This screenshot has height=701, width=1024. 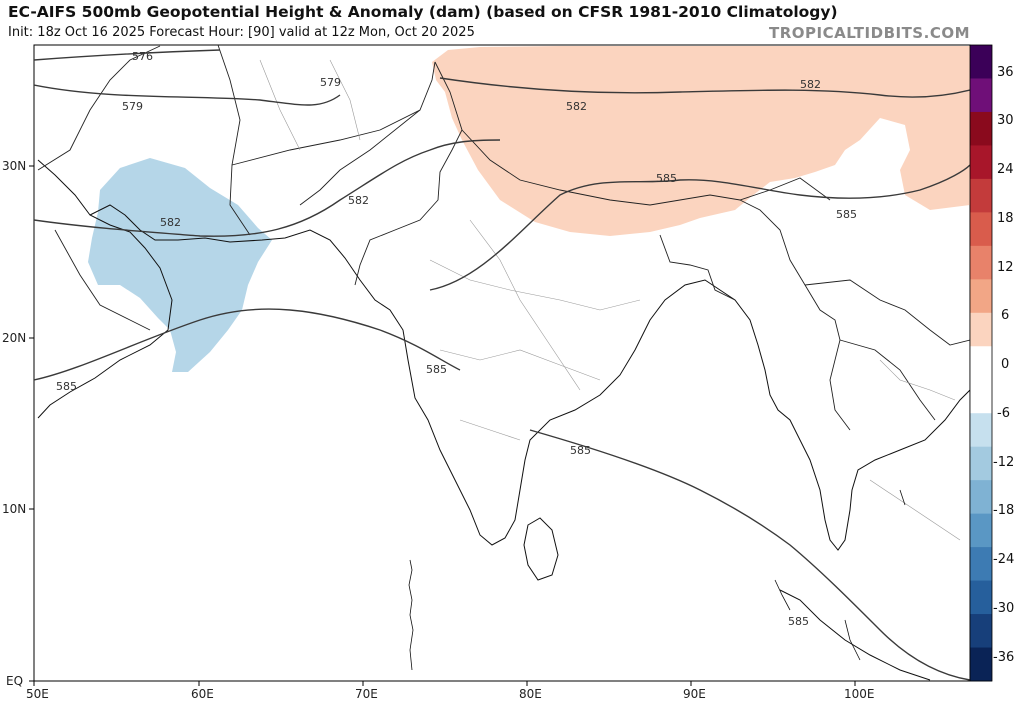 What do you see at coordinates (1005, 169) in the screenshot?
I see `colorbar-label: 24` at bounding box center [1005, 169].